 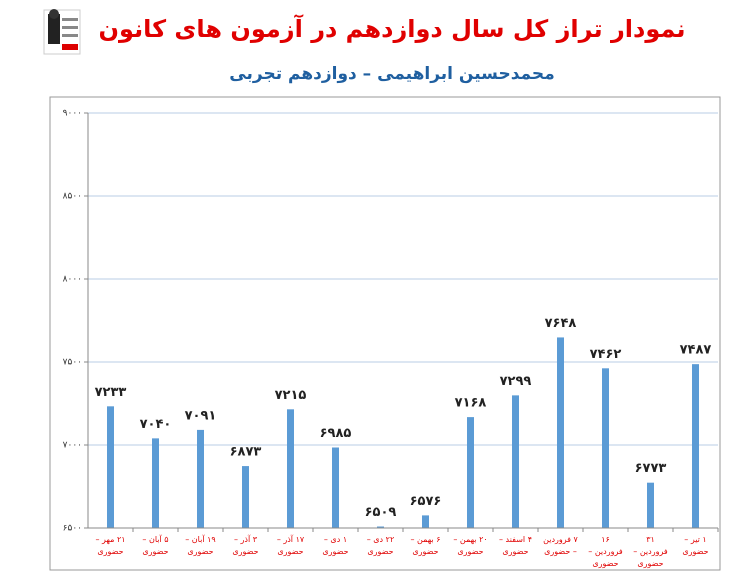 What do you see at coordinates (110, 545) in the screenshot?
I see `x-tick-label: ۲۱ مهر – حضوری` at bounding box center [110, 545].